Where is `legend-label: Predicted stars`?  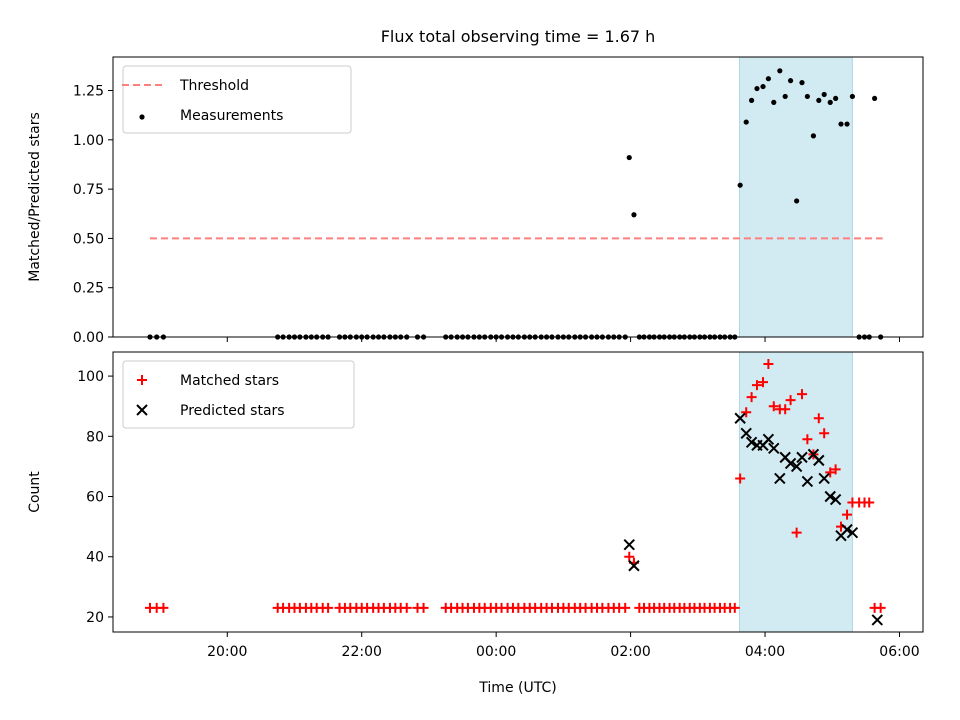 legend-label: Predicted stars is located at coordinates (232, 411).